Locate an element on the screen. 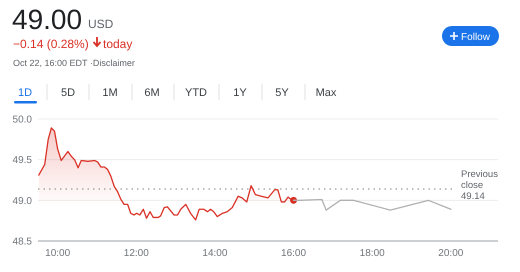  y-tick-label: 50.0 is located at coordinates (22, 120).